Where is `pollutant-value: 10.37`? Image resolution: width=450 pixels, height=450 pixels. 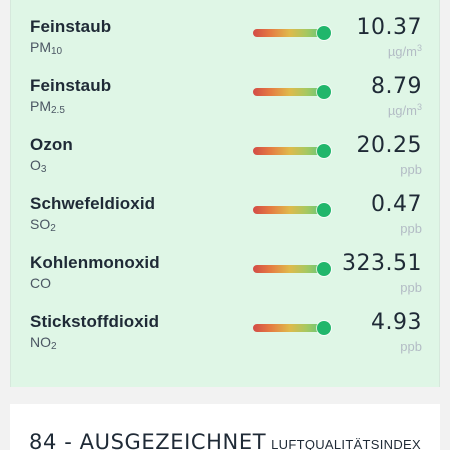 pollutant-value: 10.37 is located at coordinates (389, 27).